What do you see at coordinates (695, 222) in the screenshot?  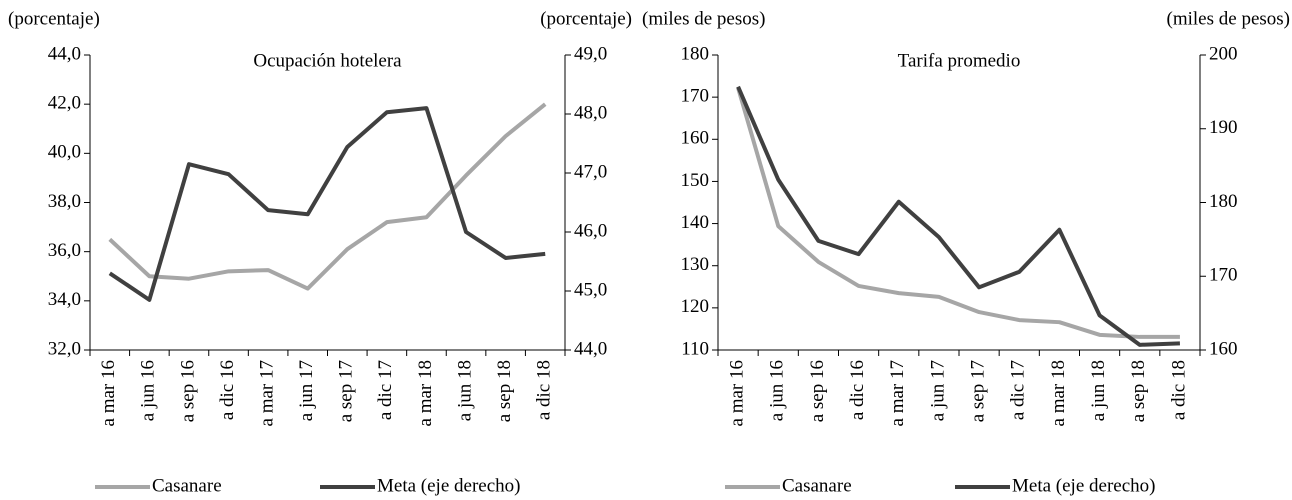 I see `y-tick-label: 140` at bounding box center [695, 222].